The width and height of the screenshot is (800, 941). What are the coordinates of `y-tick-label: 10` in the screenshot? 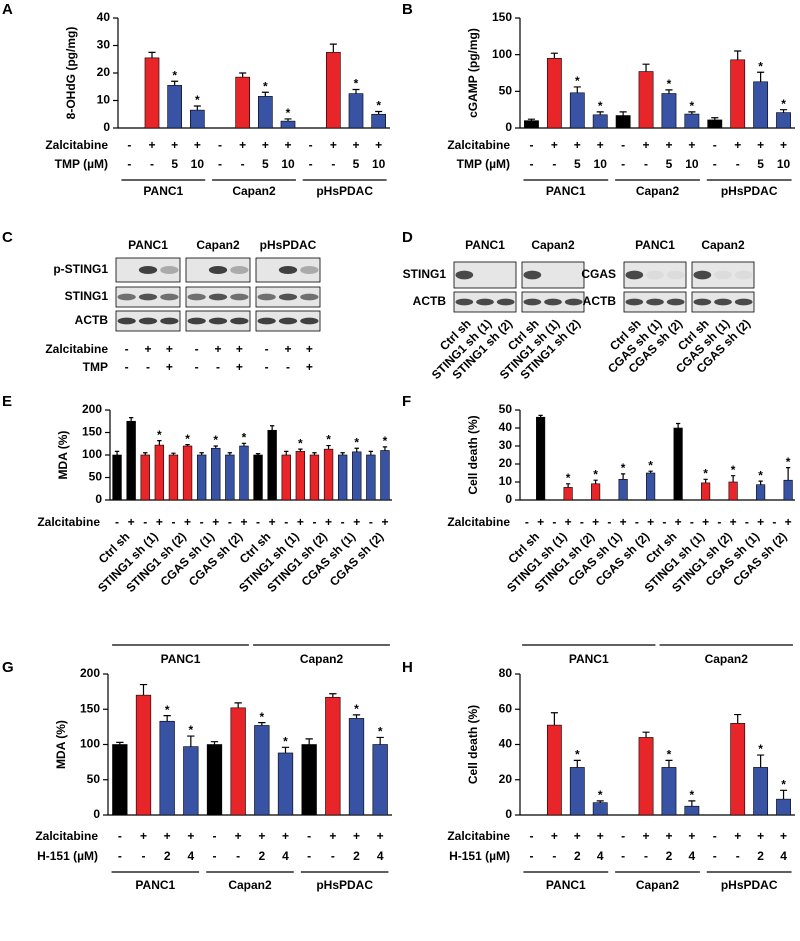 It's located at (506, 481).